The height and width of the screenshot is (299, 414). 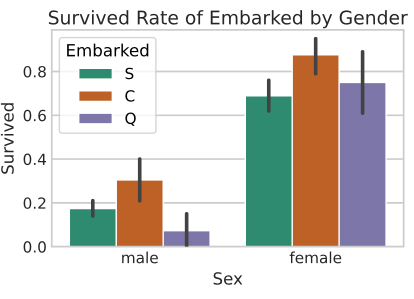 What do you see at coordinates (7, 138) in the screenshot?
I see `y-axis-title: Survived` at bounding box center [7, 138].